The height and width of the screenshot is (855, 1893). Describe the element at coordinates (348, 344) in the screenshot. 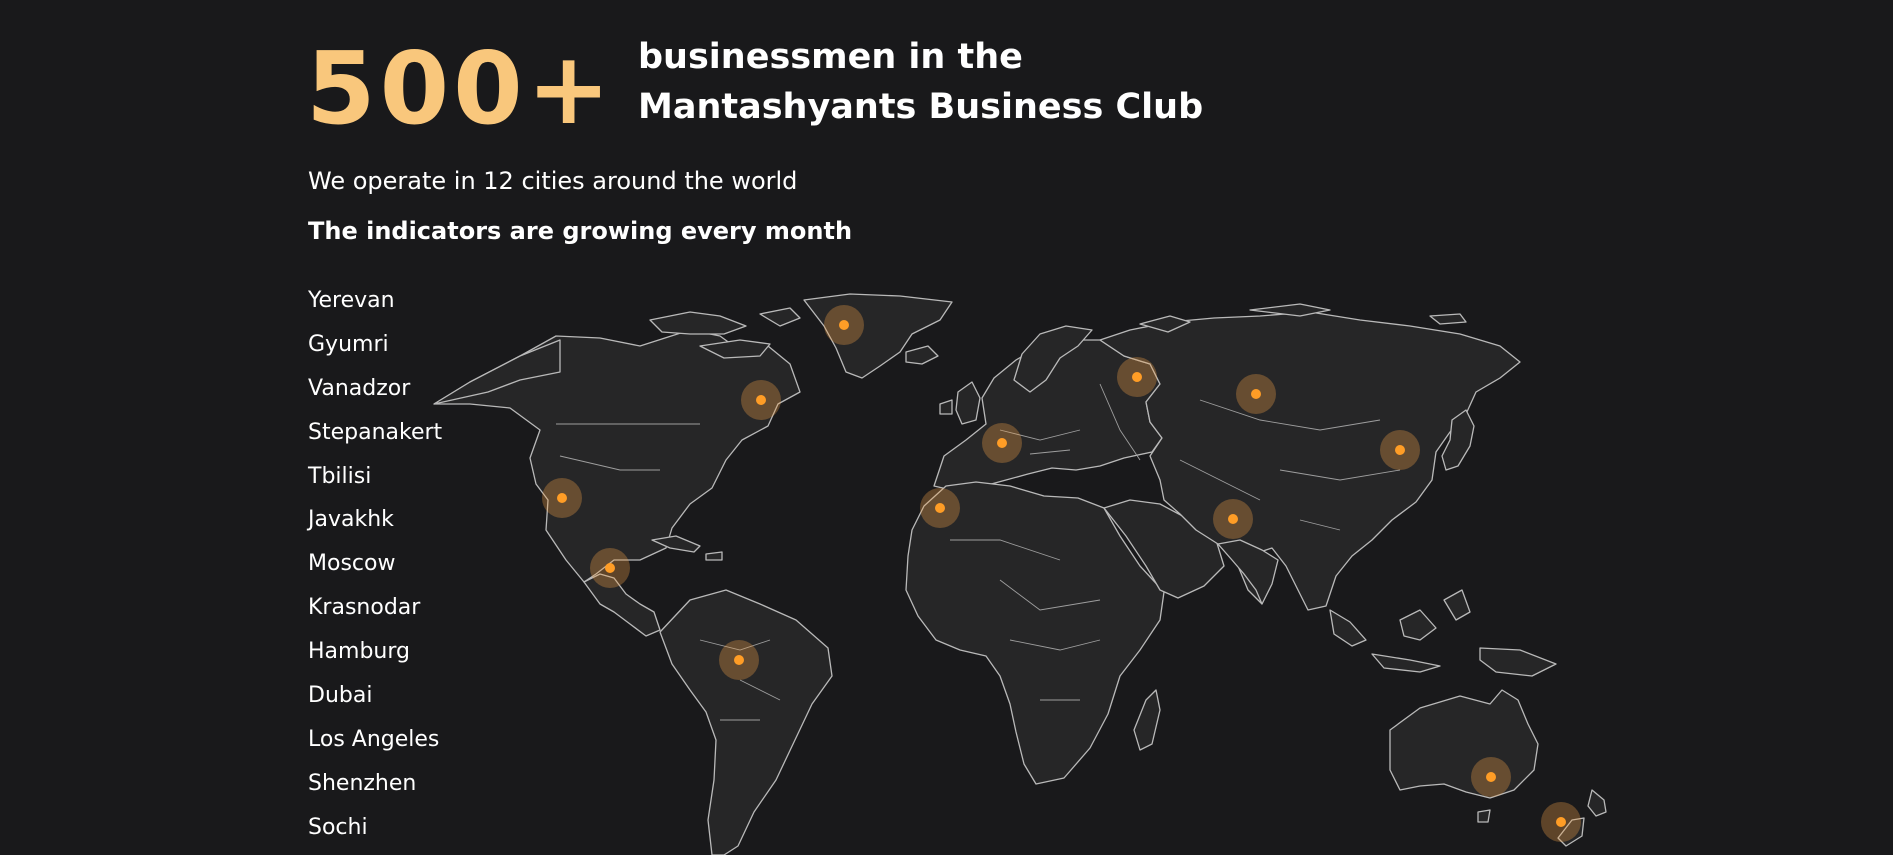

I see `city-list-item: Gyumri` at that location.